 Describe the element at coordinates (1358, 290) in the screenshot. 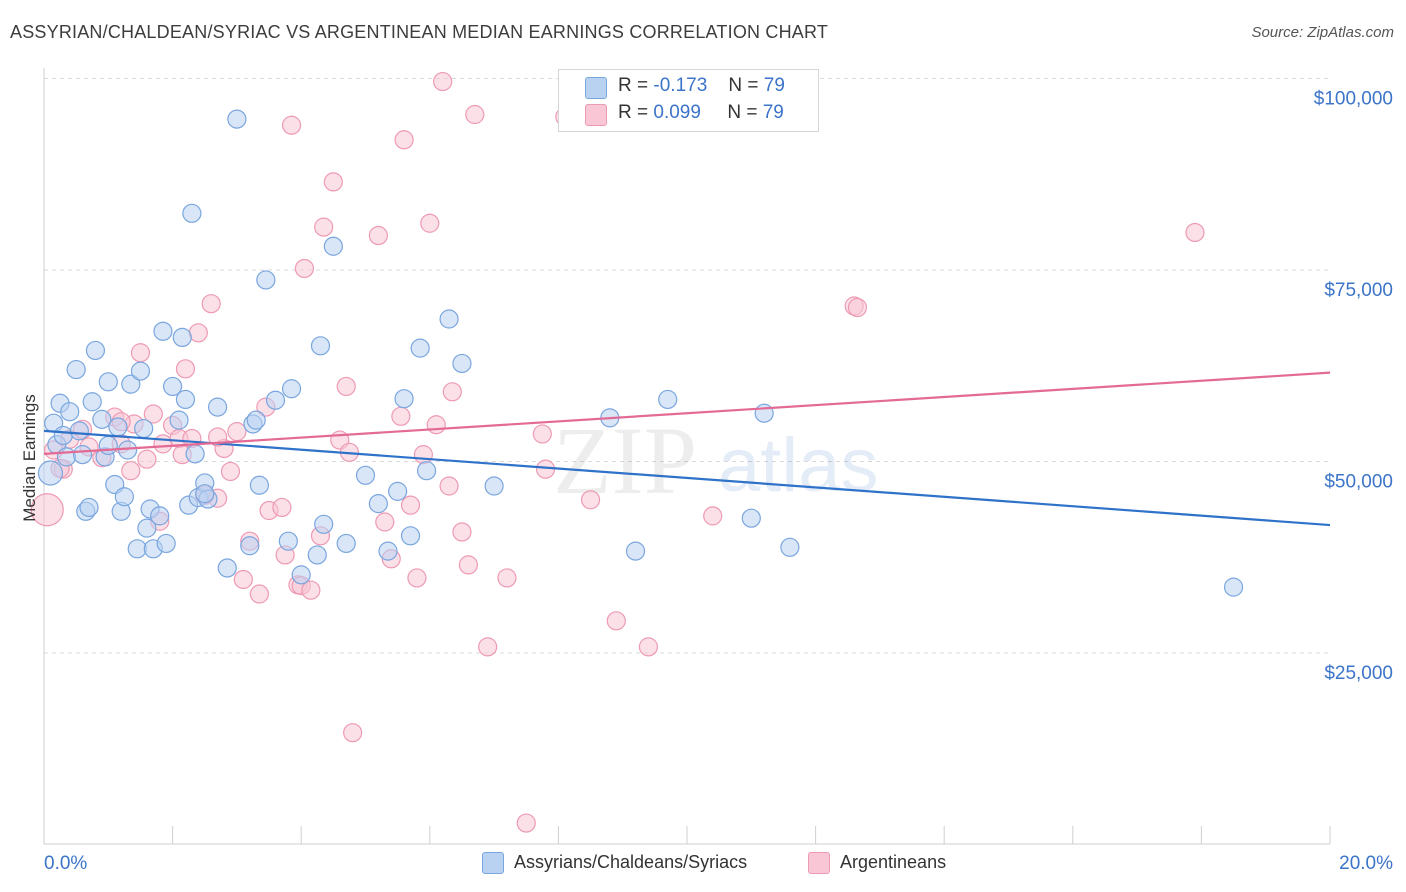

I see `y-tick-label: $75,000` at that location.